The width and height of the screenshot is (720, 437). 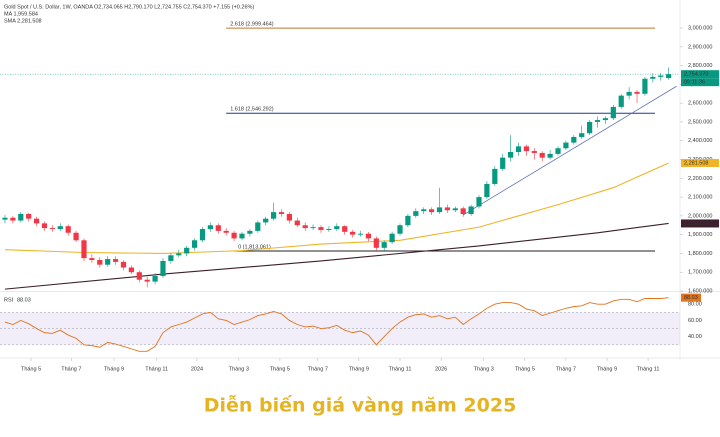 What do you see at coordinates (695, 305) in the screenshot?
I see `rsi-tick-label: 80.00` at bounding box center [695, 305].